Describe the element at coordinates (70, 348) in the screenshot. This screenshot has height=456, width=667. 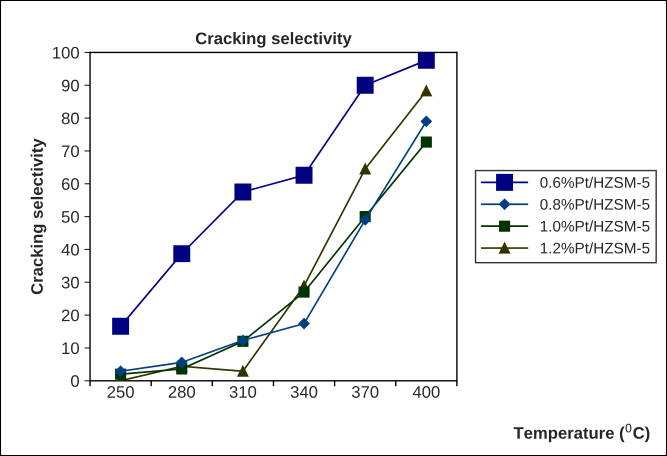
I see `y-tick-label: 10` at that location.